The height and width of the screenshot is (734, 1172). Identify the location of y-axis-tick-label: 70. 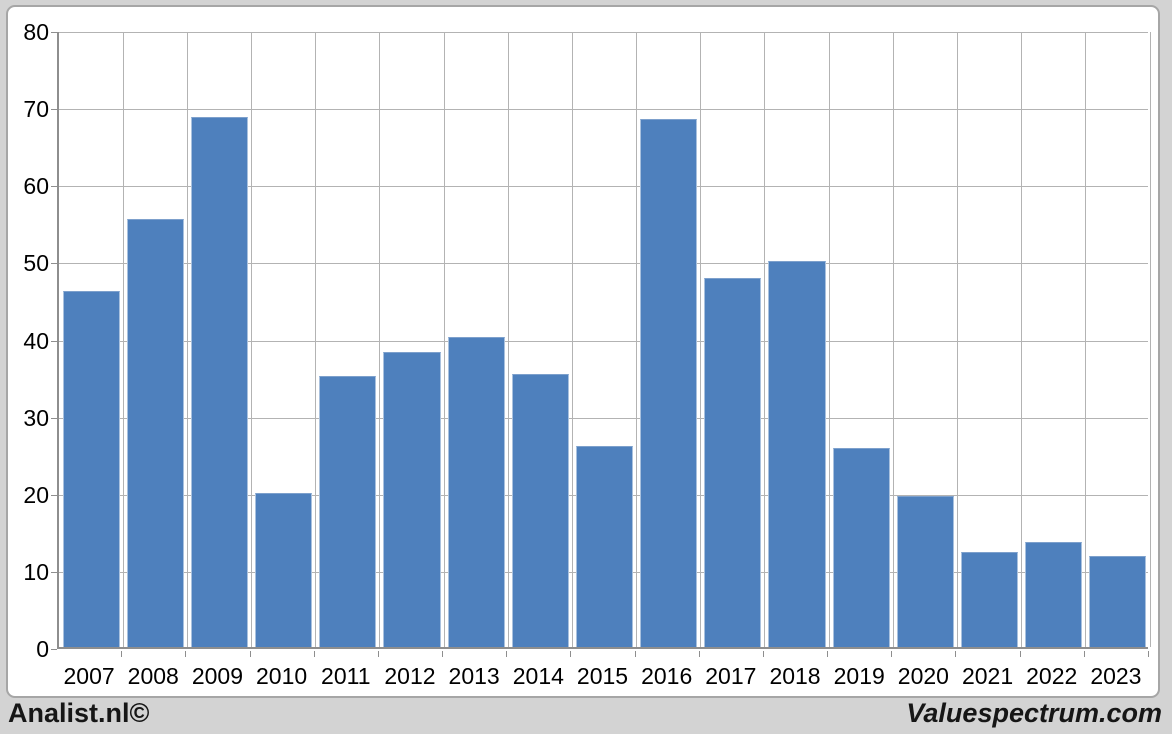
(36, 109).